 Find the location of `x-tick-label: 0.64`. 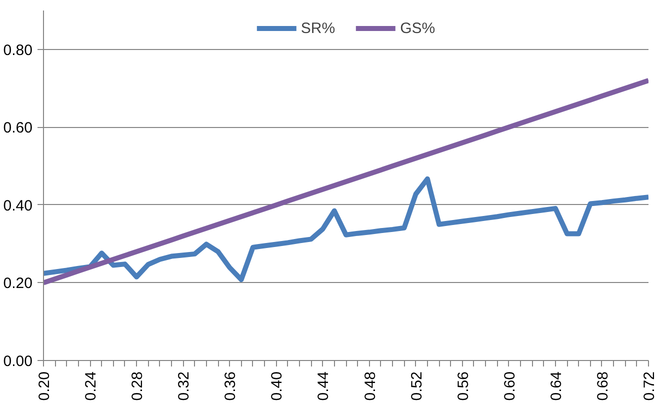

x-tick-label: 0.64 is located at coordinates (556, 386).